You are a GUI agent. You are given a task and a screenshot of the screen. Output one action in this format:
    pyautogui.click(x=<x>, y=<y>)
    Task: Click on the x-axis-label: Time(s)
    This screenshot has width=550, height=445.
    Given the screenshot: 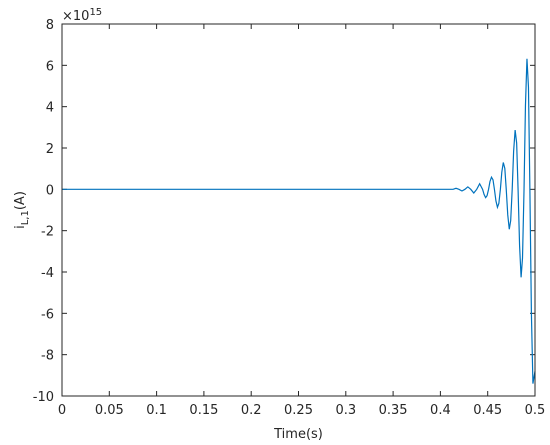 What is the action you would take?
    pyautogui.click(x=298, y=434)
    